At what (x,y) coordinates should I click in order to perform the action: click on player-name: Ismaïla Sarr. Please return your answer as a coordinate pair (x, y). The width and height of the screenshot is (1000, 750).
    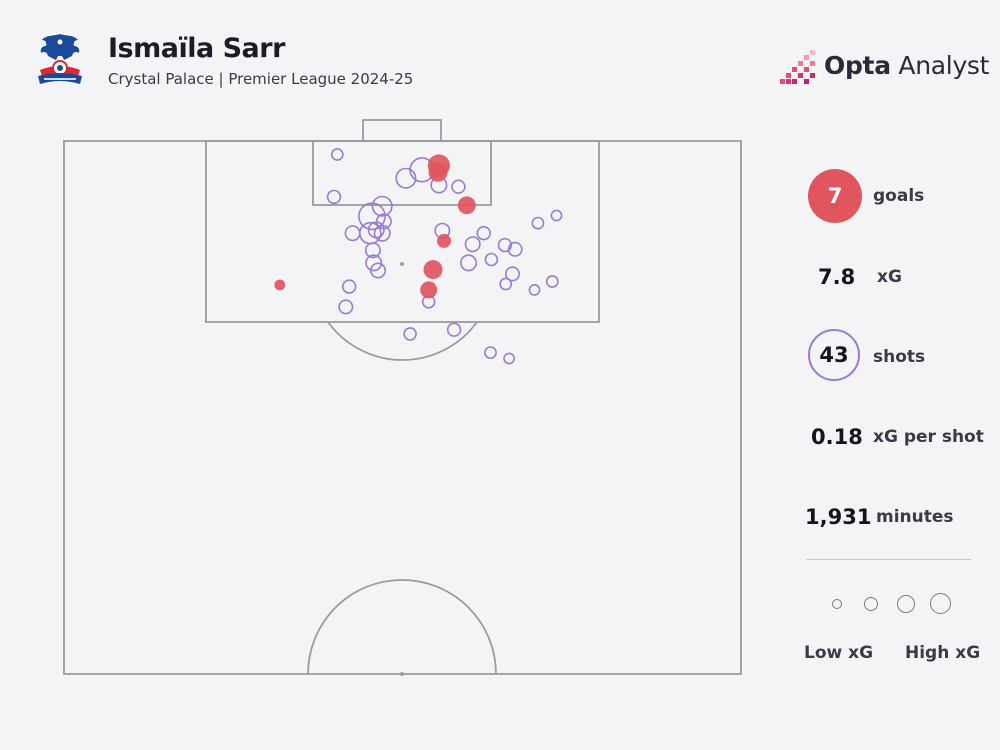
    Looking at the image, I should click on (196, 48).